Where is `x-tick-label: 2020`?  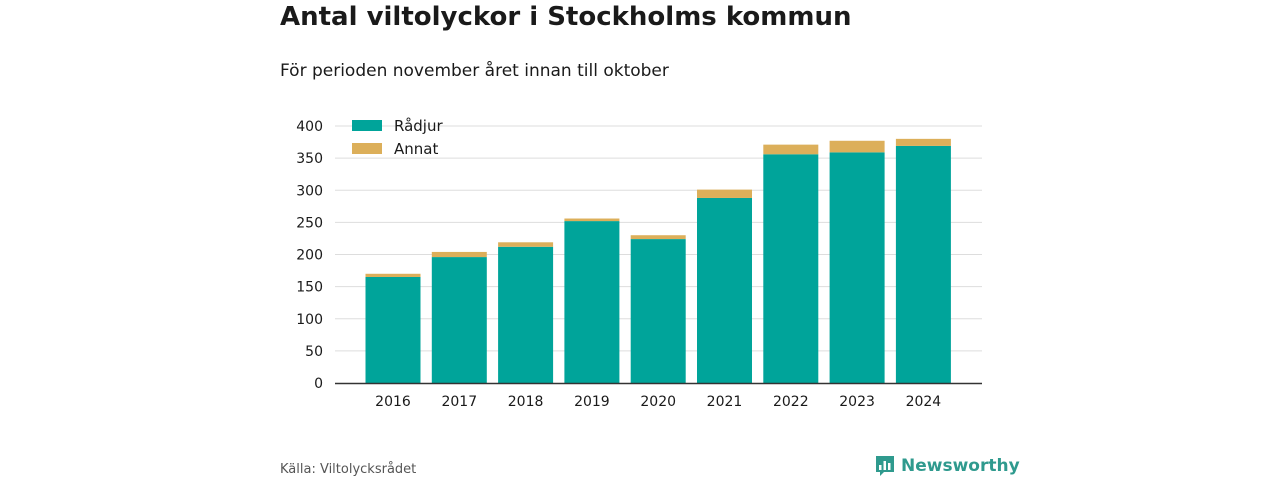
x-tick-label: 2020 is located at coordinates (658, 402).